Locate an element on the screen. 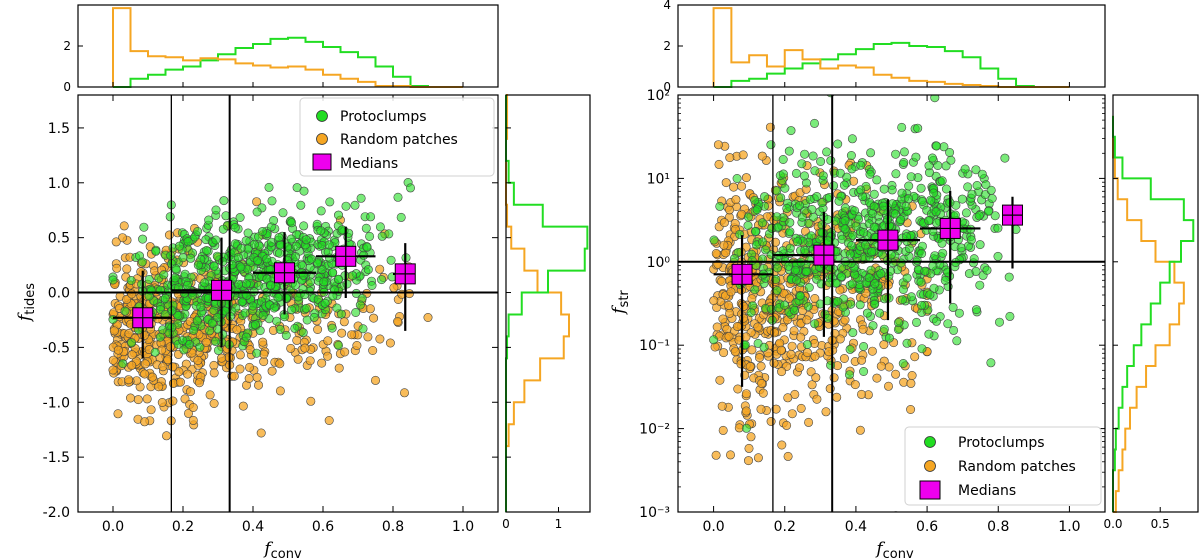 The height and width of the screenshot is (560, 1200). side-hist-frame is located at coordinates (548, 303).